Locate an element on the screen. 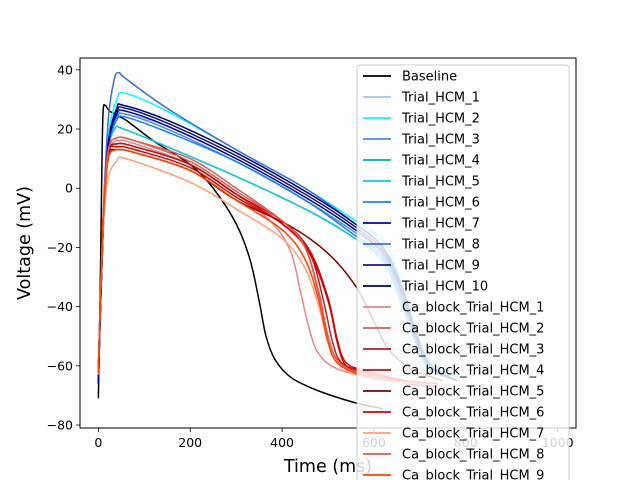 Image resolution: width=640 pixels, height=480 pixels. x-tick-label: 200 is located at coordinates (190, 442).